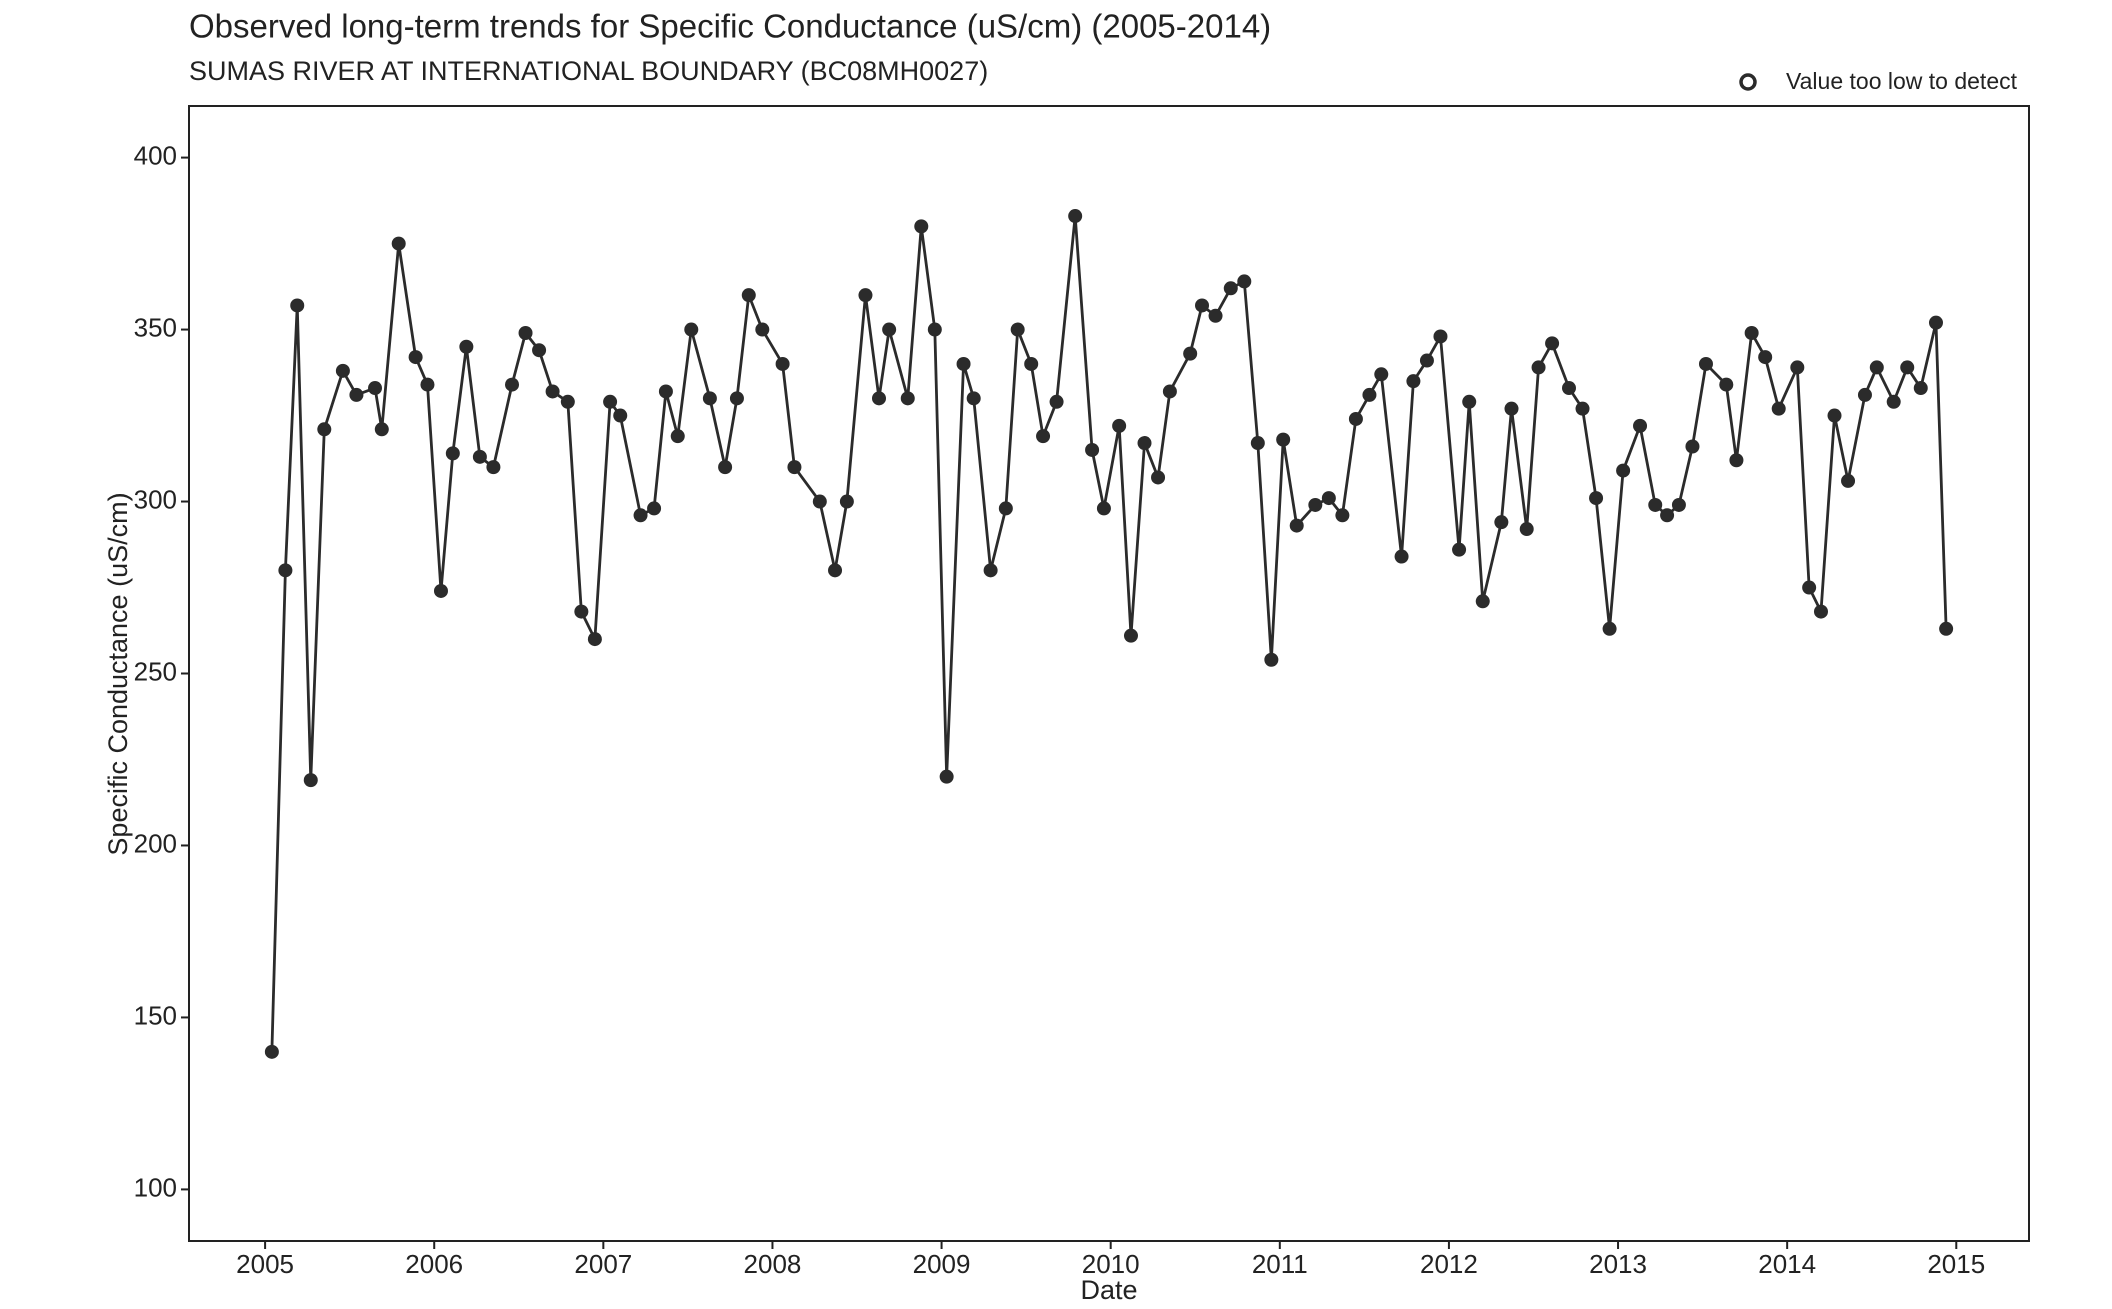  What do you see at coordinates (1748, 82) in the screenshot?
I see `legend-symbol` at bounding box center [1748, 82].